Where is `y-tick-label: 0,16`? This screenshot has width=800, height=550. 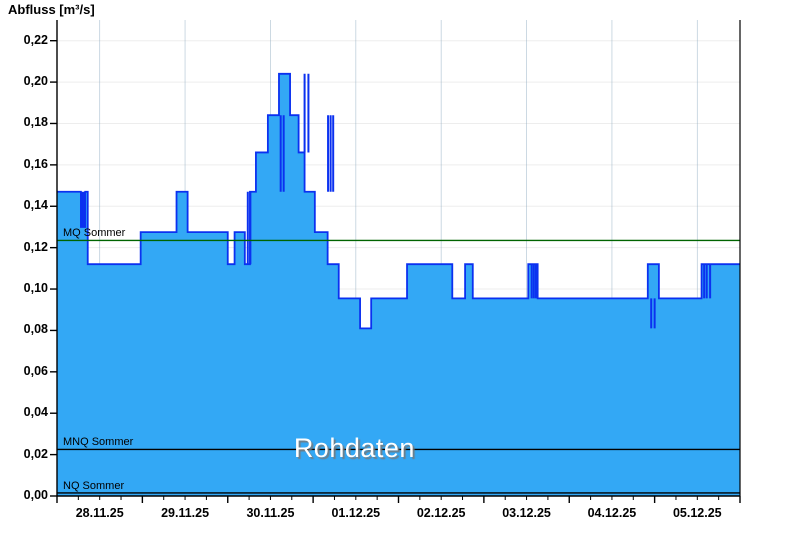
y-tick-label: 0,16 is located at coordinates (35, 163).